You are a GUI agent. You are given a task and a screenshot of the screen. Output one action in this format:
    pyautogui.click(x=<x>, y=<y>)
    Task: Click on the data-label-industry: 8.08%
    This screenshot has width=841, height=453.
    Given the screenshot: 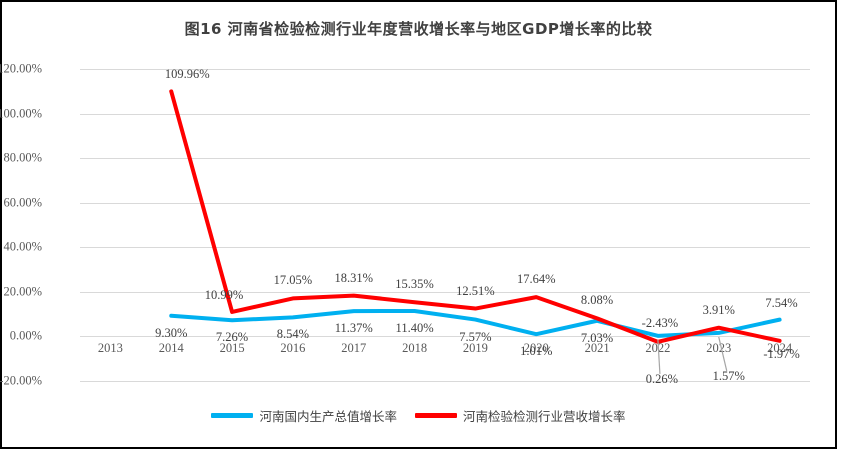 What is the action you would take?
    pyautogui.click(x=597, y=300)
    